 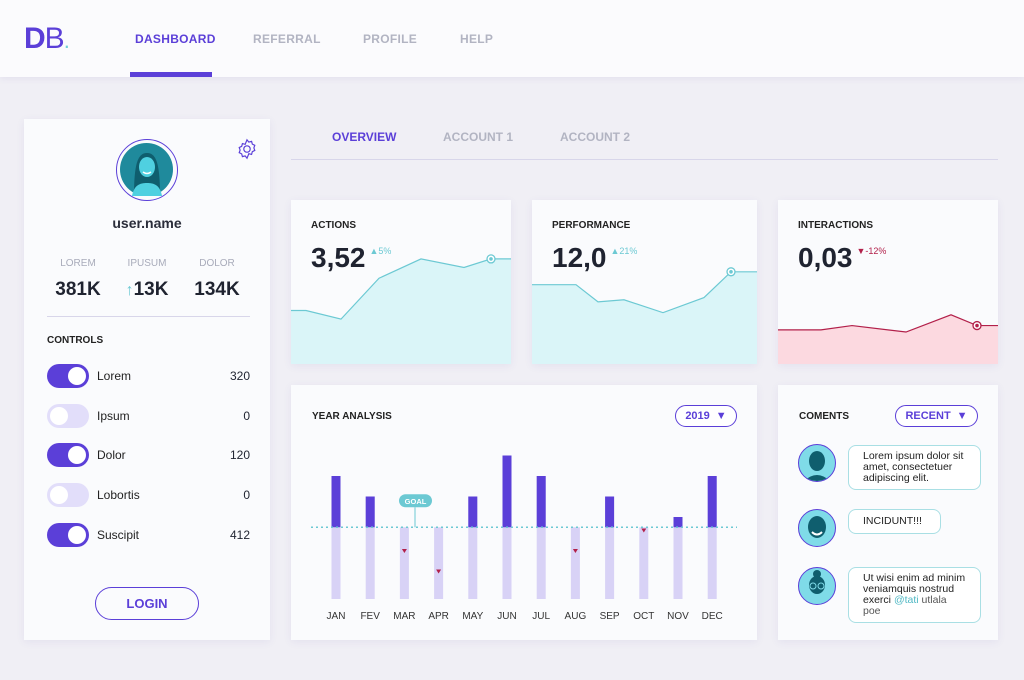 I want to click on control-label: Dolor, so click(x=111, y=455).